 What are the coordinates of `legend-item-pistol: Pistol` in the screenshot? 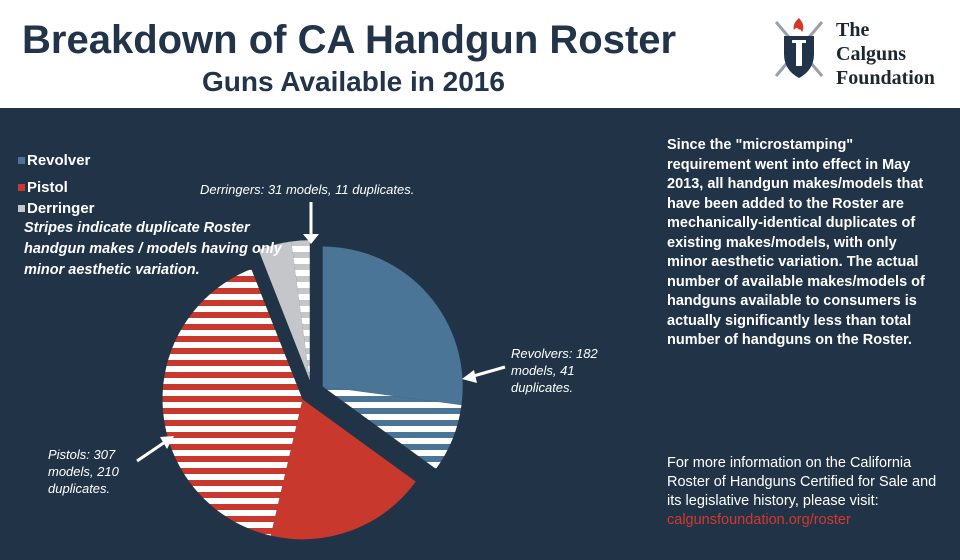 It's located at (56, 187).